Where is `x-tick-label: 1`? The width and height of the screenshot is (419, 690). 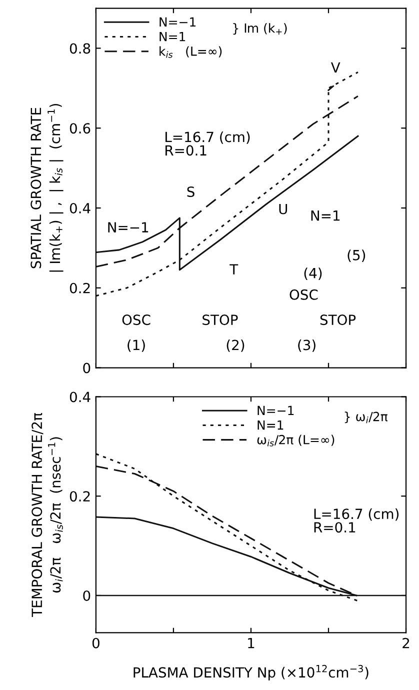 x-tick-label: 1 is located at coordinates (251, 643).